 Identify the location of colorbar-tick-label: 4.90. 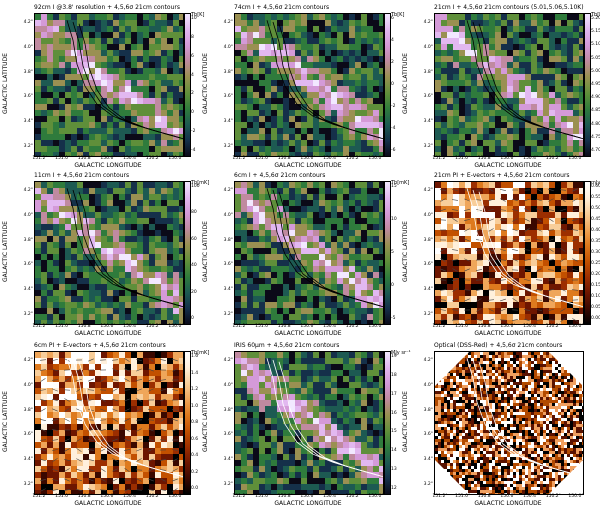
(595, 98).